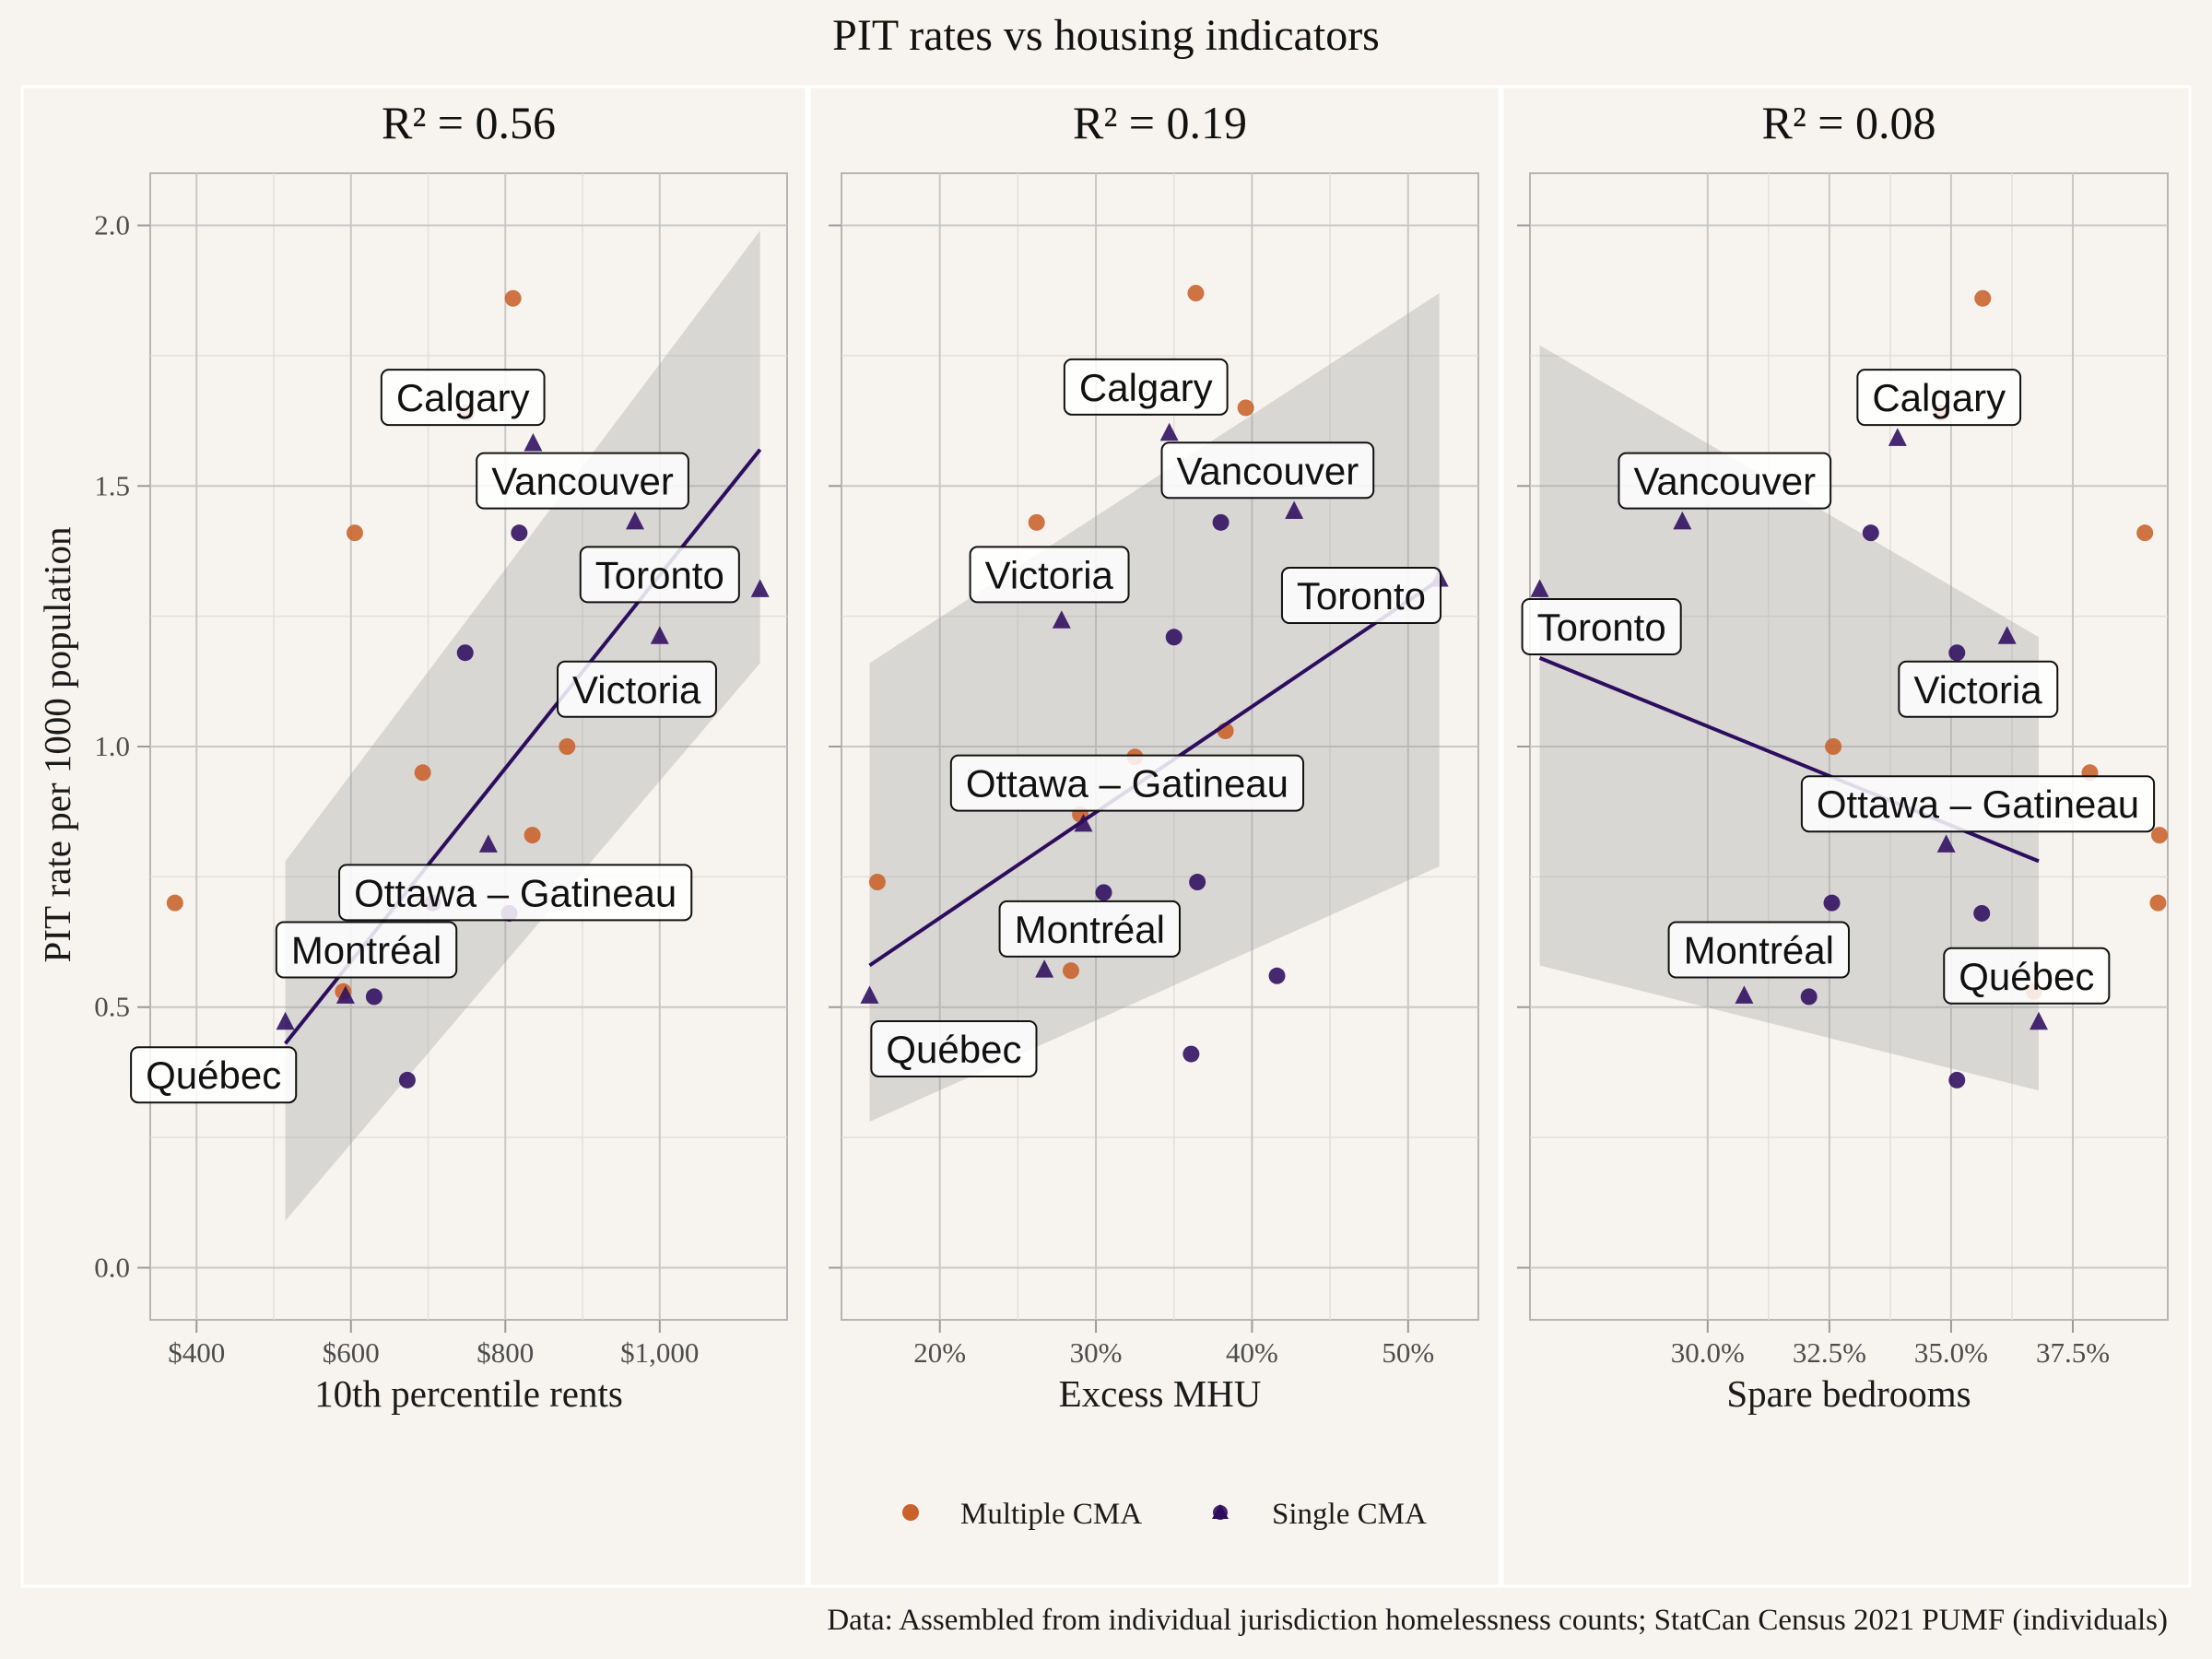 The width and height of the screenshot is (2212, 1659). Describe the element at coordinates (1349, 1514) in the screenshot. I see `legend-label: Single CMA` at that location.